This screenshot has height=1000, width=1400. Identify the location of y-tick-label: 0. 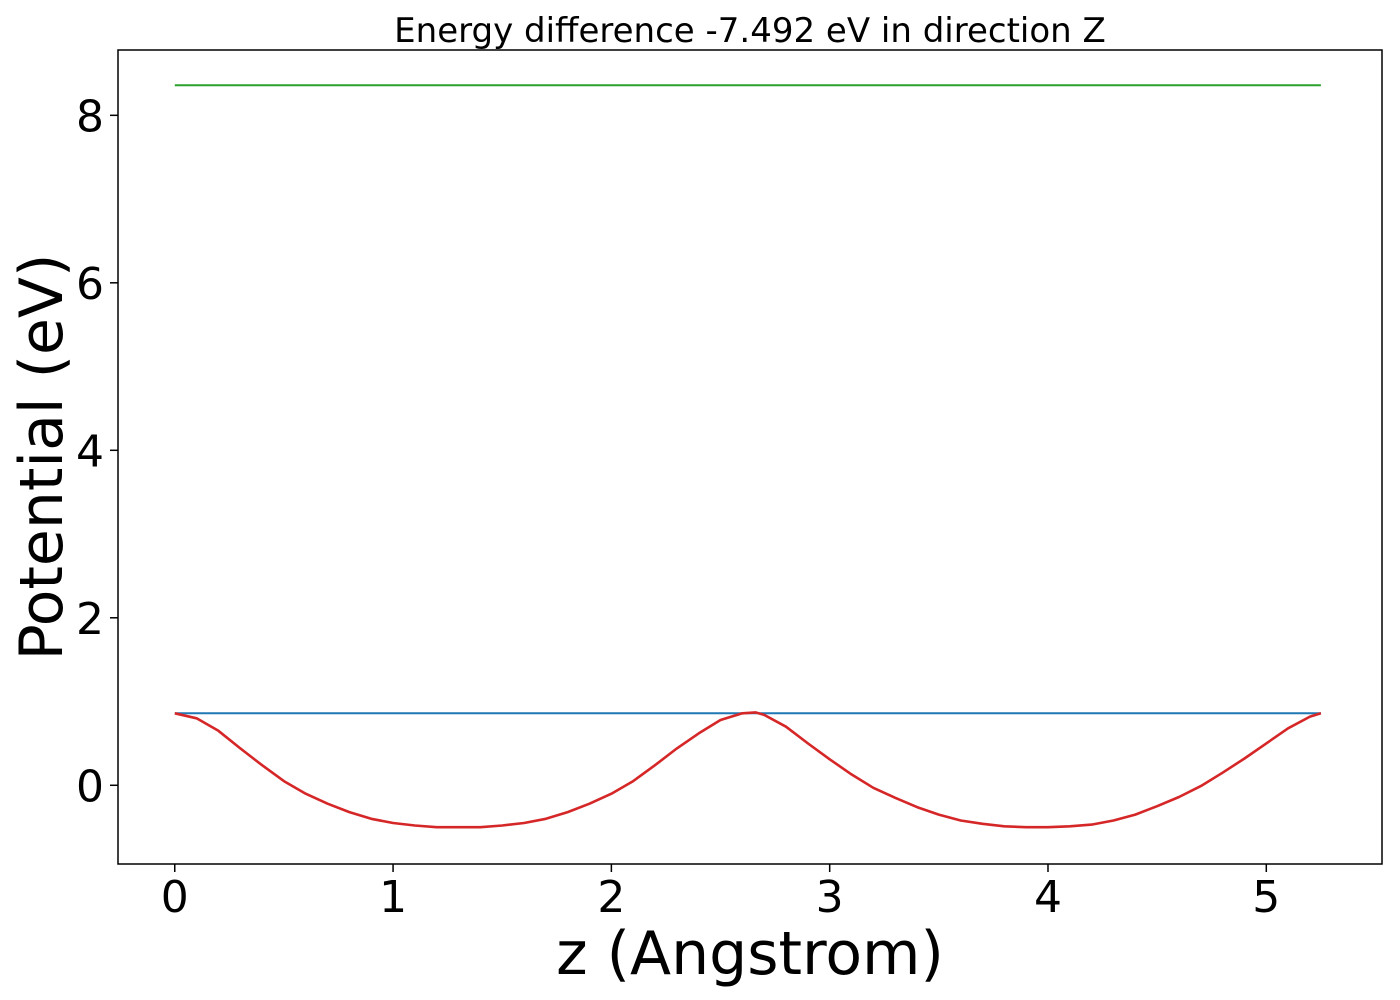
(90, 786).